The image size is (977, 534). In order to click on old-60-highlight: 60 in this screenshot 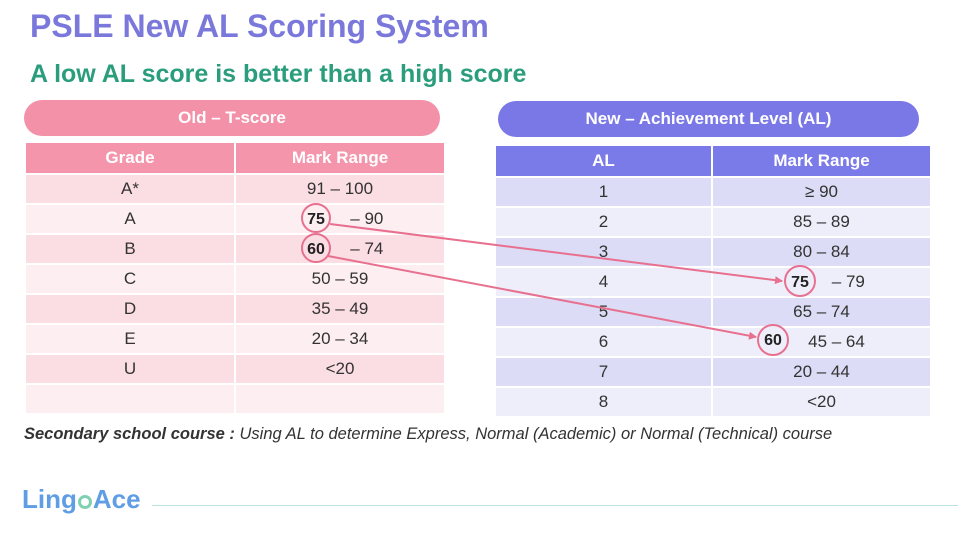, I will do `click(316, 248)`.